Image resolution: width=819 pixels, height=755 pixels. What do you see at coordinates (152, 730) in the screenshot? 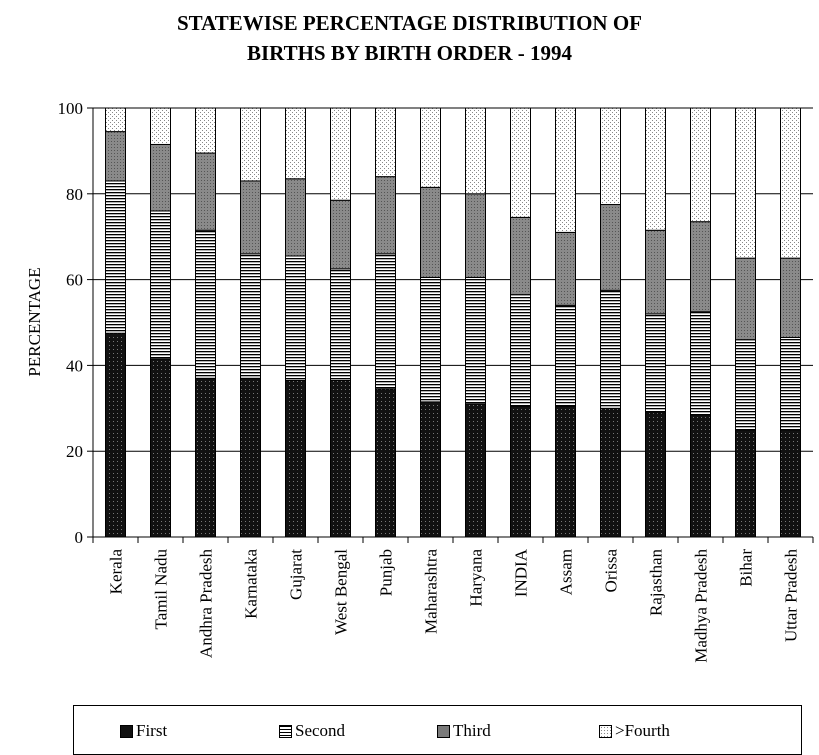
I see `legend-label: First` at bounding box center [152, 730].